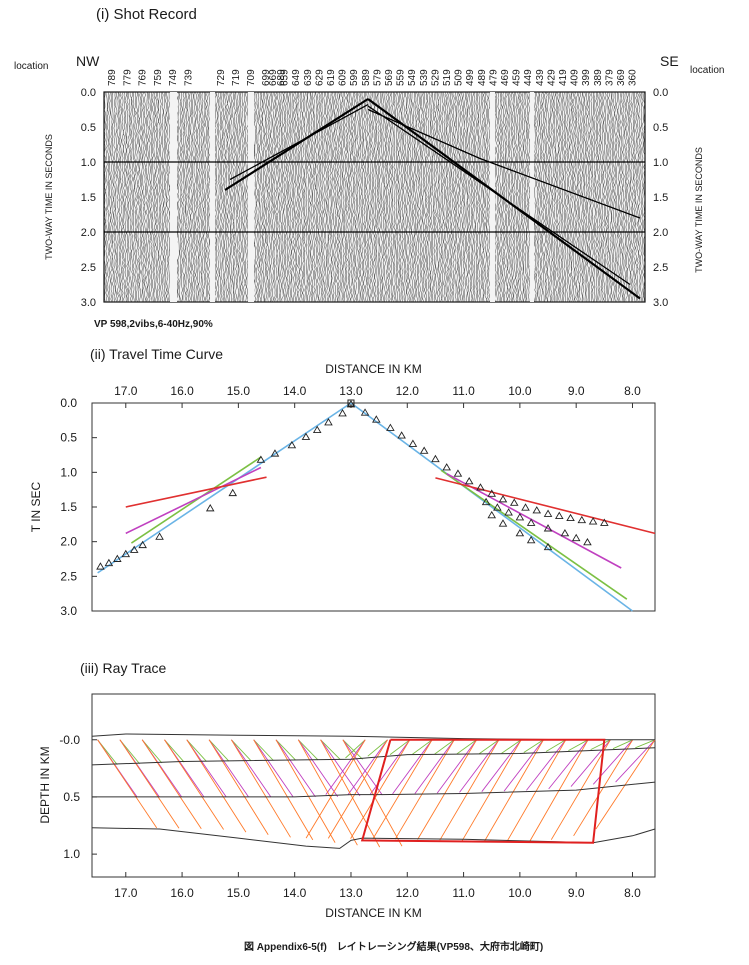 This screenshot has width=749, height=965. I want to click on highlight-body-outline, so click(483, 791).